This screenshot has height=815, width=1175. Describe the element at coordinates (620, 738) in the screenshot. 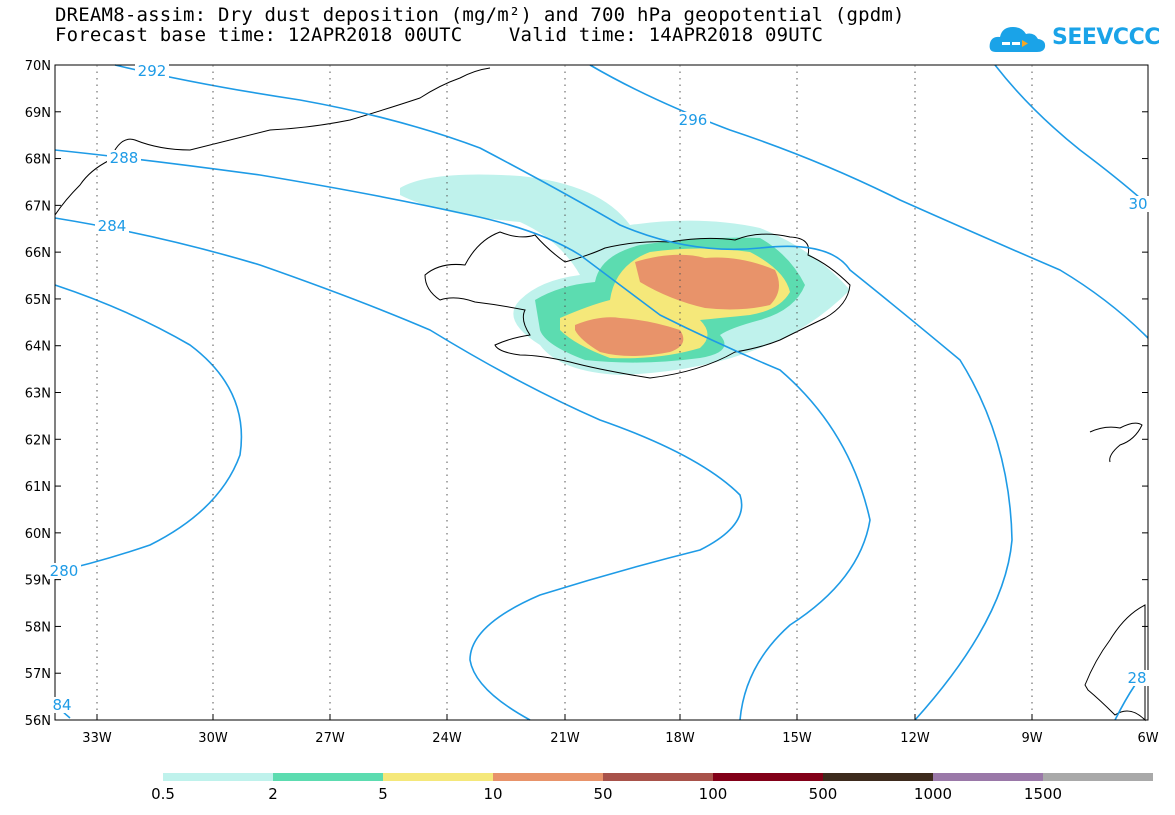

I see `longitude-labels: 33W 30W 27W 24W 21W 18W 15W 12W 9W 6W` at that location.